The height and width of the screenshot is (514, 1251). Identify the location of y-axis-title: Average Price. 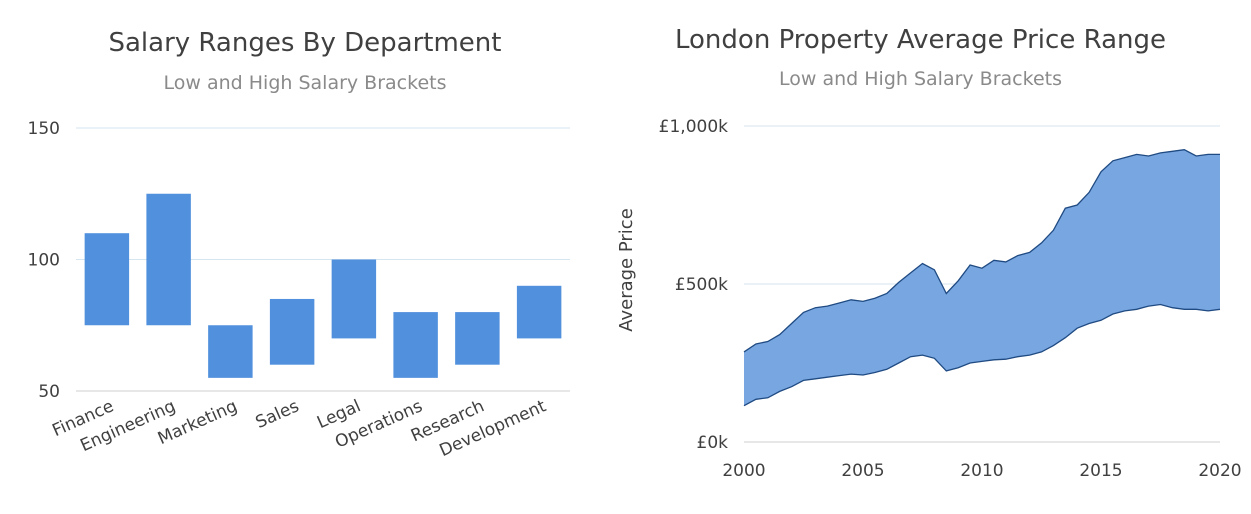
(626, 270).